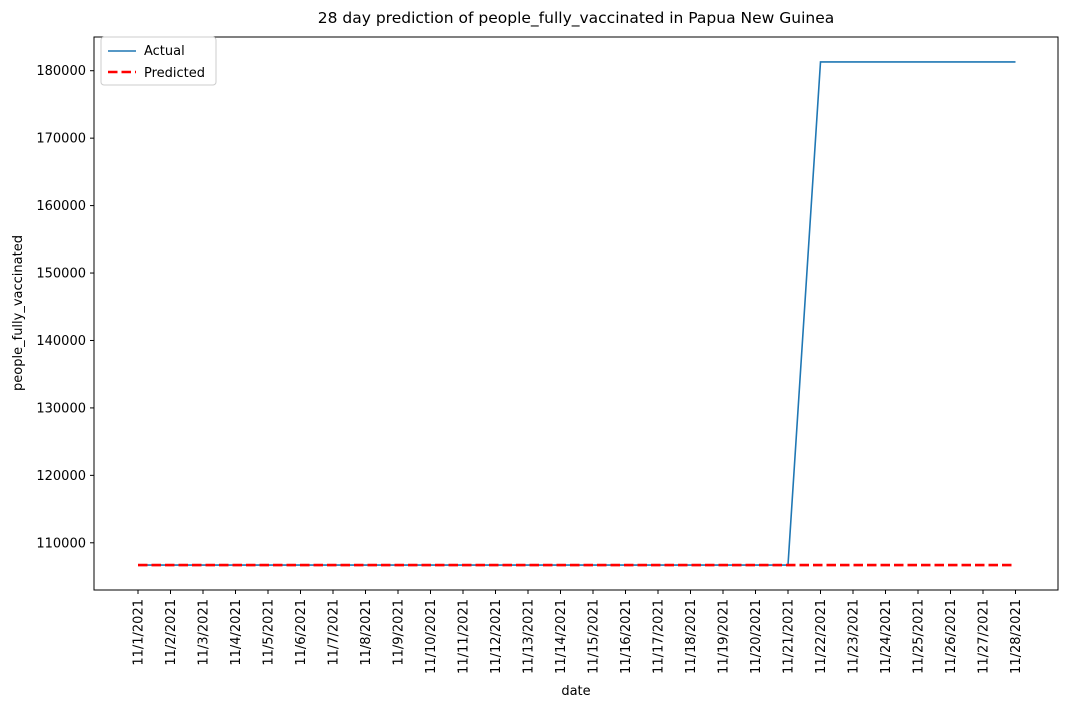 This screenshot has height=709, width=1070. What do you see at coordinates (886, 636) in the screenshot?
I see `x-tick-label: 11/24/2021` at bounding box center [886, 636].